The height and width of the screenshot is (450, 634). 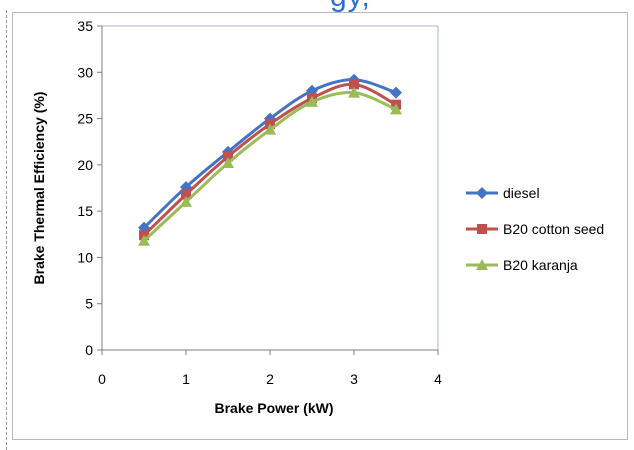 I want to click on x-tick-label: 1, so click(x=186, y=379).